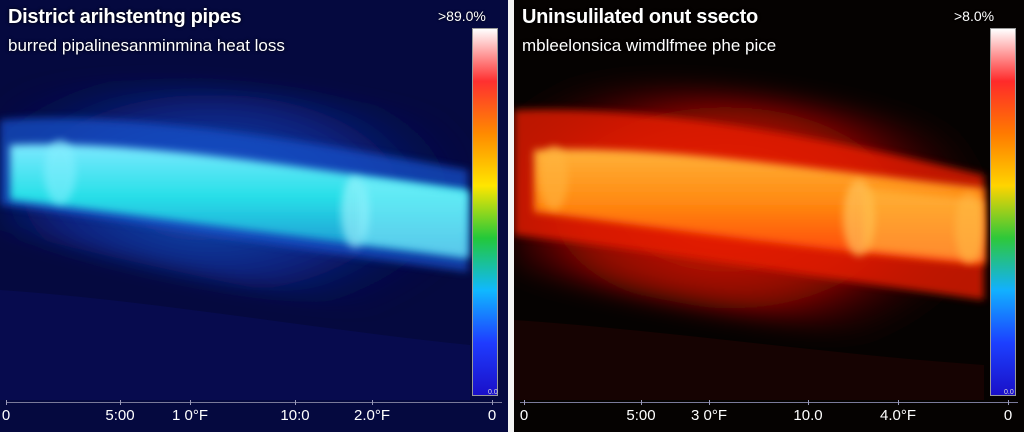 The image size is (1024, 432). Describe the element at coordinates (649, 45) in the screenshot. I see `panel-subtitle: mbleelonsica wimdlfmee phe pice` at that location.